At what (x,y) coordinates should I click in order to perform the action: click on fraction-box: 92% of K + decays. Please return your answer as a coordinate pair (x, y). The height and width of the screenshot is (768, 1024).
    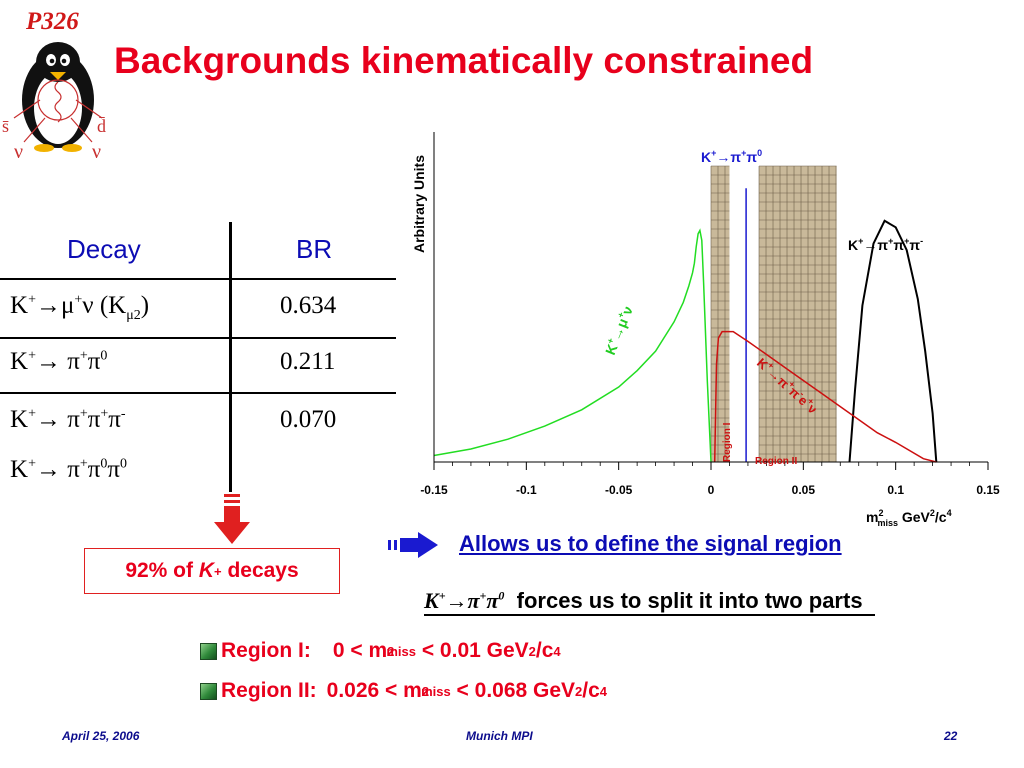
    Looking at the image, I should click on (212, 571).